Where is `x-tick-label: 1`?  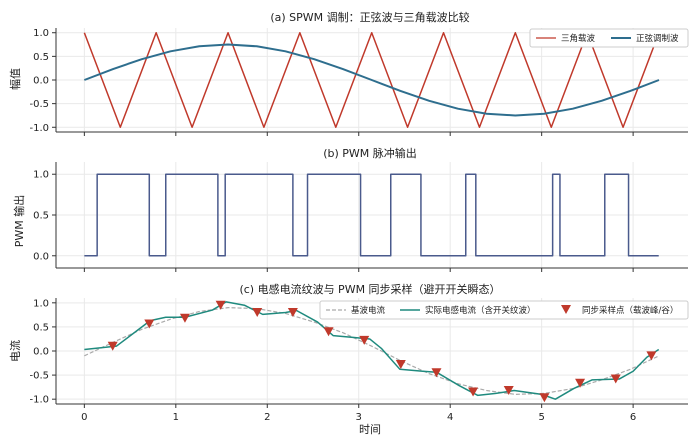 x-tick-label: 1 is located at coordinates (176, 417).